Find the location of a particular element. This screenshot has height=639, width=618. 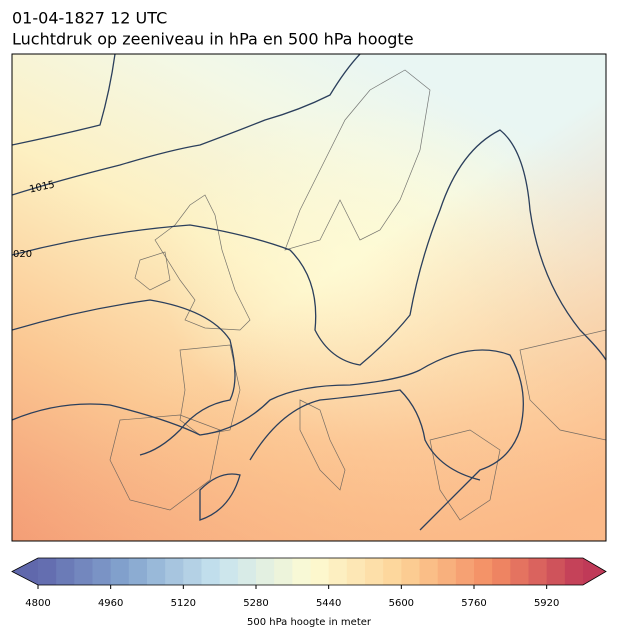

colorbar-extend-low is located at coordinates (25, 571).